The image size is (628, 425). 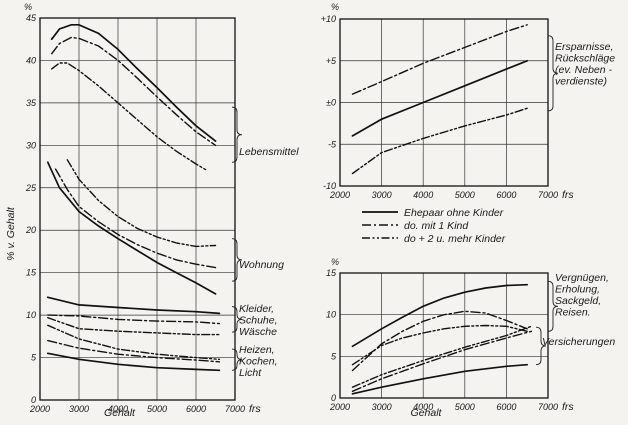 What do you see at coordinates (31, 188) in the screenshot?
I see `y-tick-label: 25` at bounding box center [31, 188].